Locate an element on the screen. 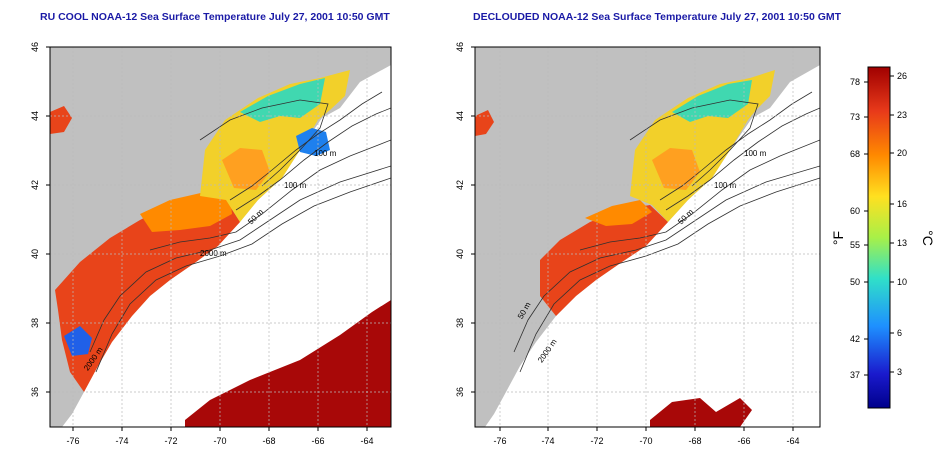 The image size is (950, 475). celsius-tick-label: 16 is located at coordinates (902, 204).